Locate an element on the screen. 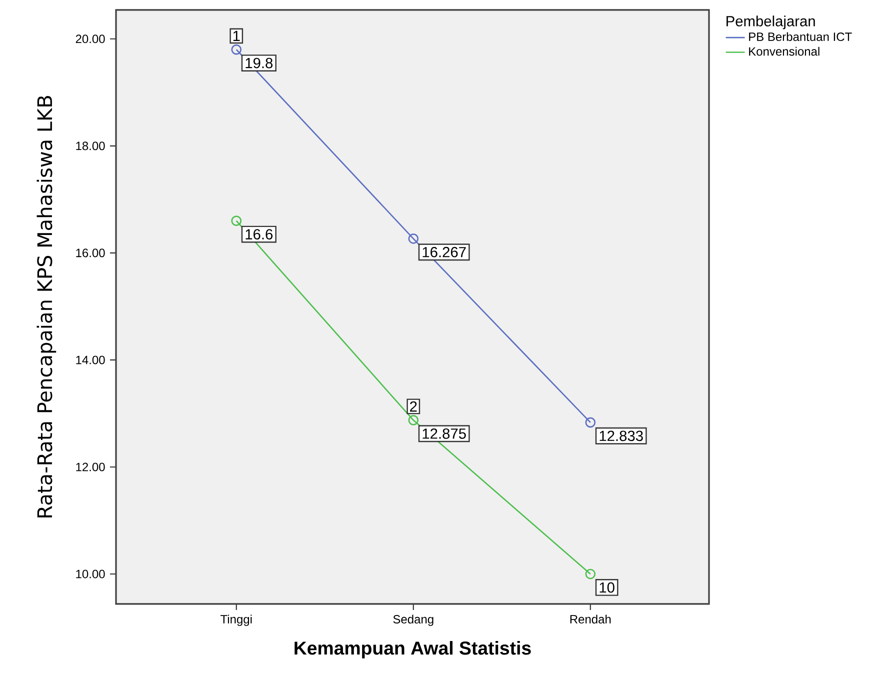 This screenshot has height=673, width=881. legend-label: Konvensional is located at coordinates (784, 51).